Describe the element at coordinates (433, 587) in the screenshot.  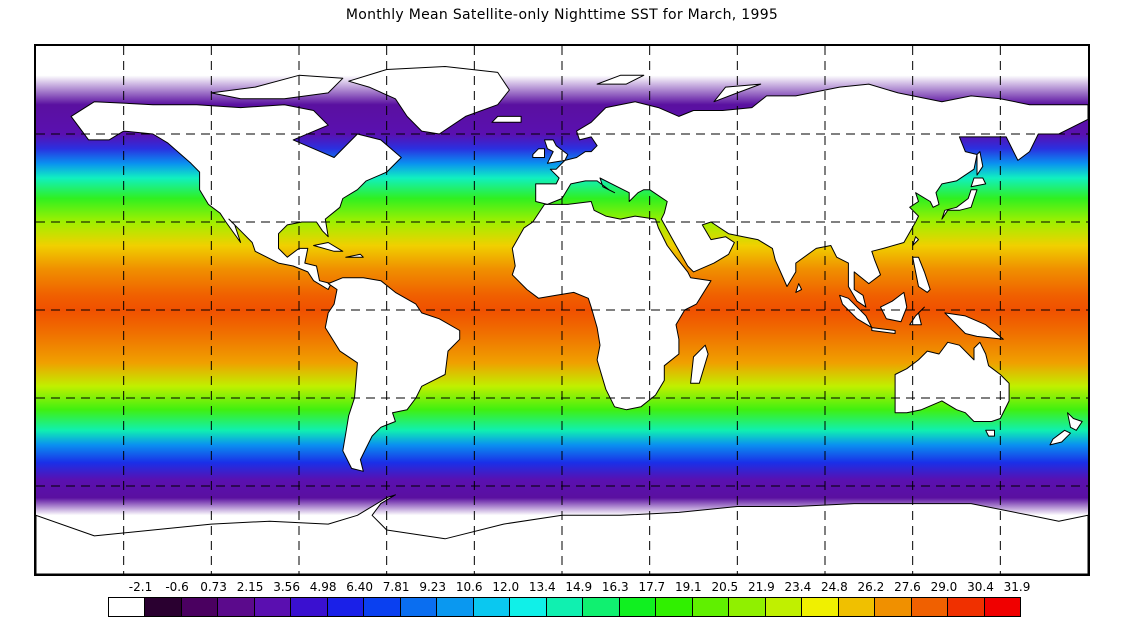
I see `legend-tick-label: 9.23` at that location.